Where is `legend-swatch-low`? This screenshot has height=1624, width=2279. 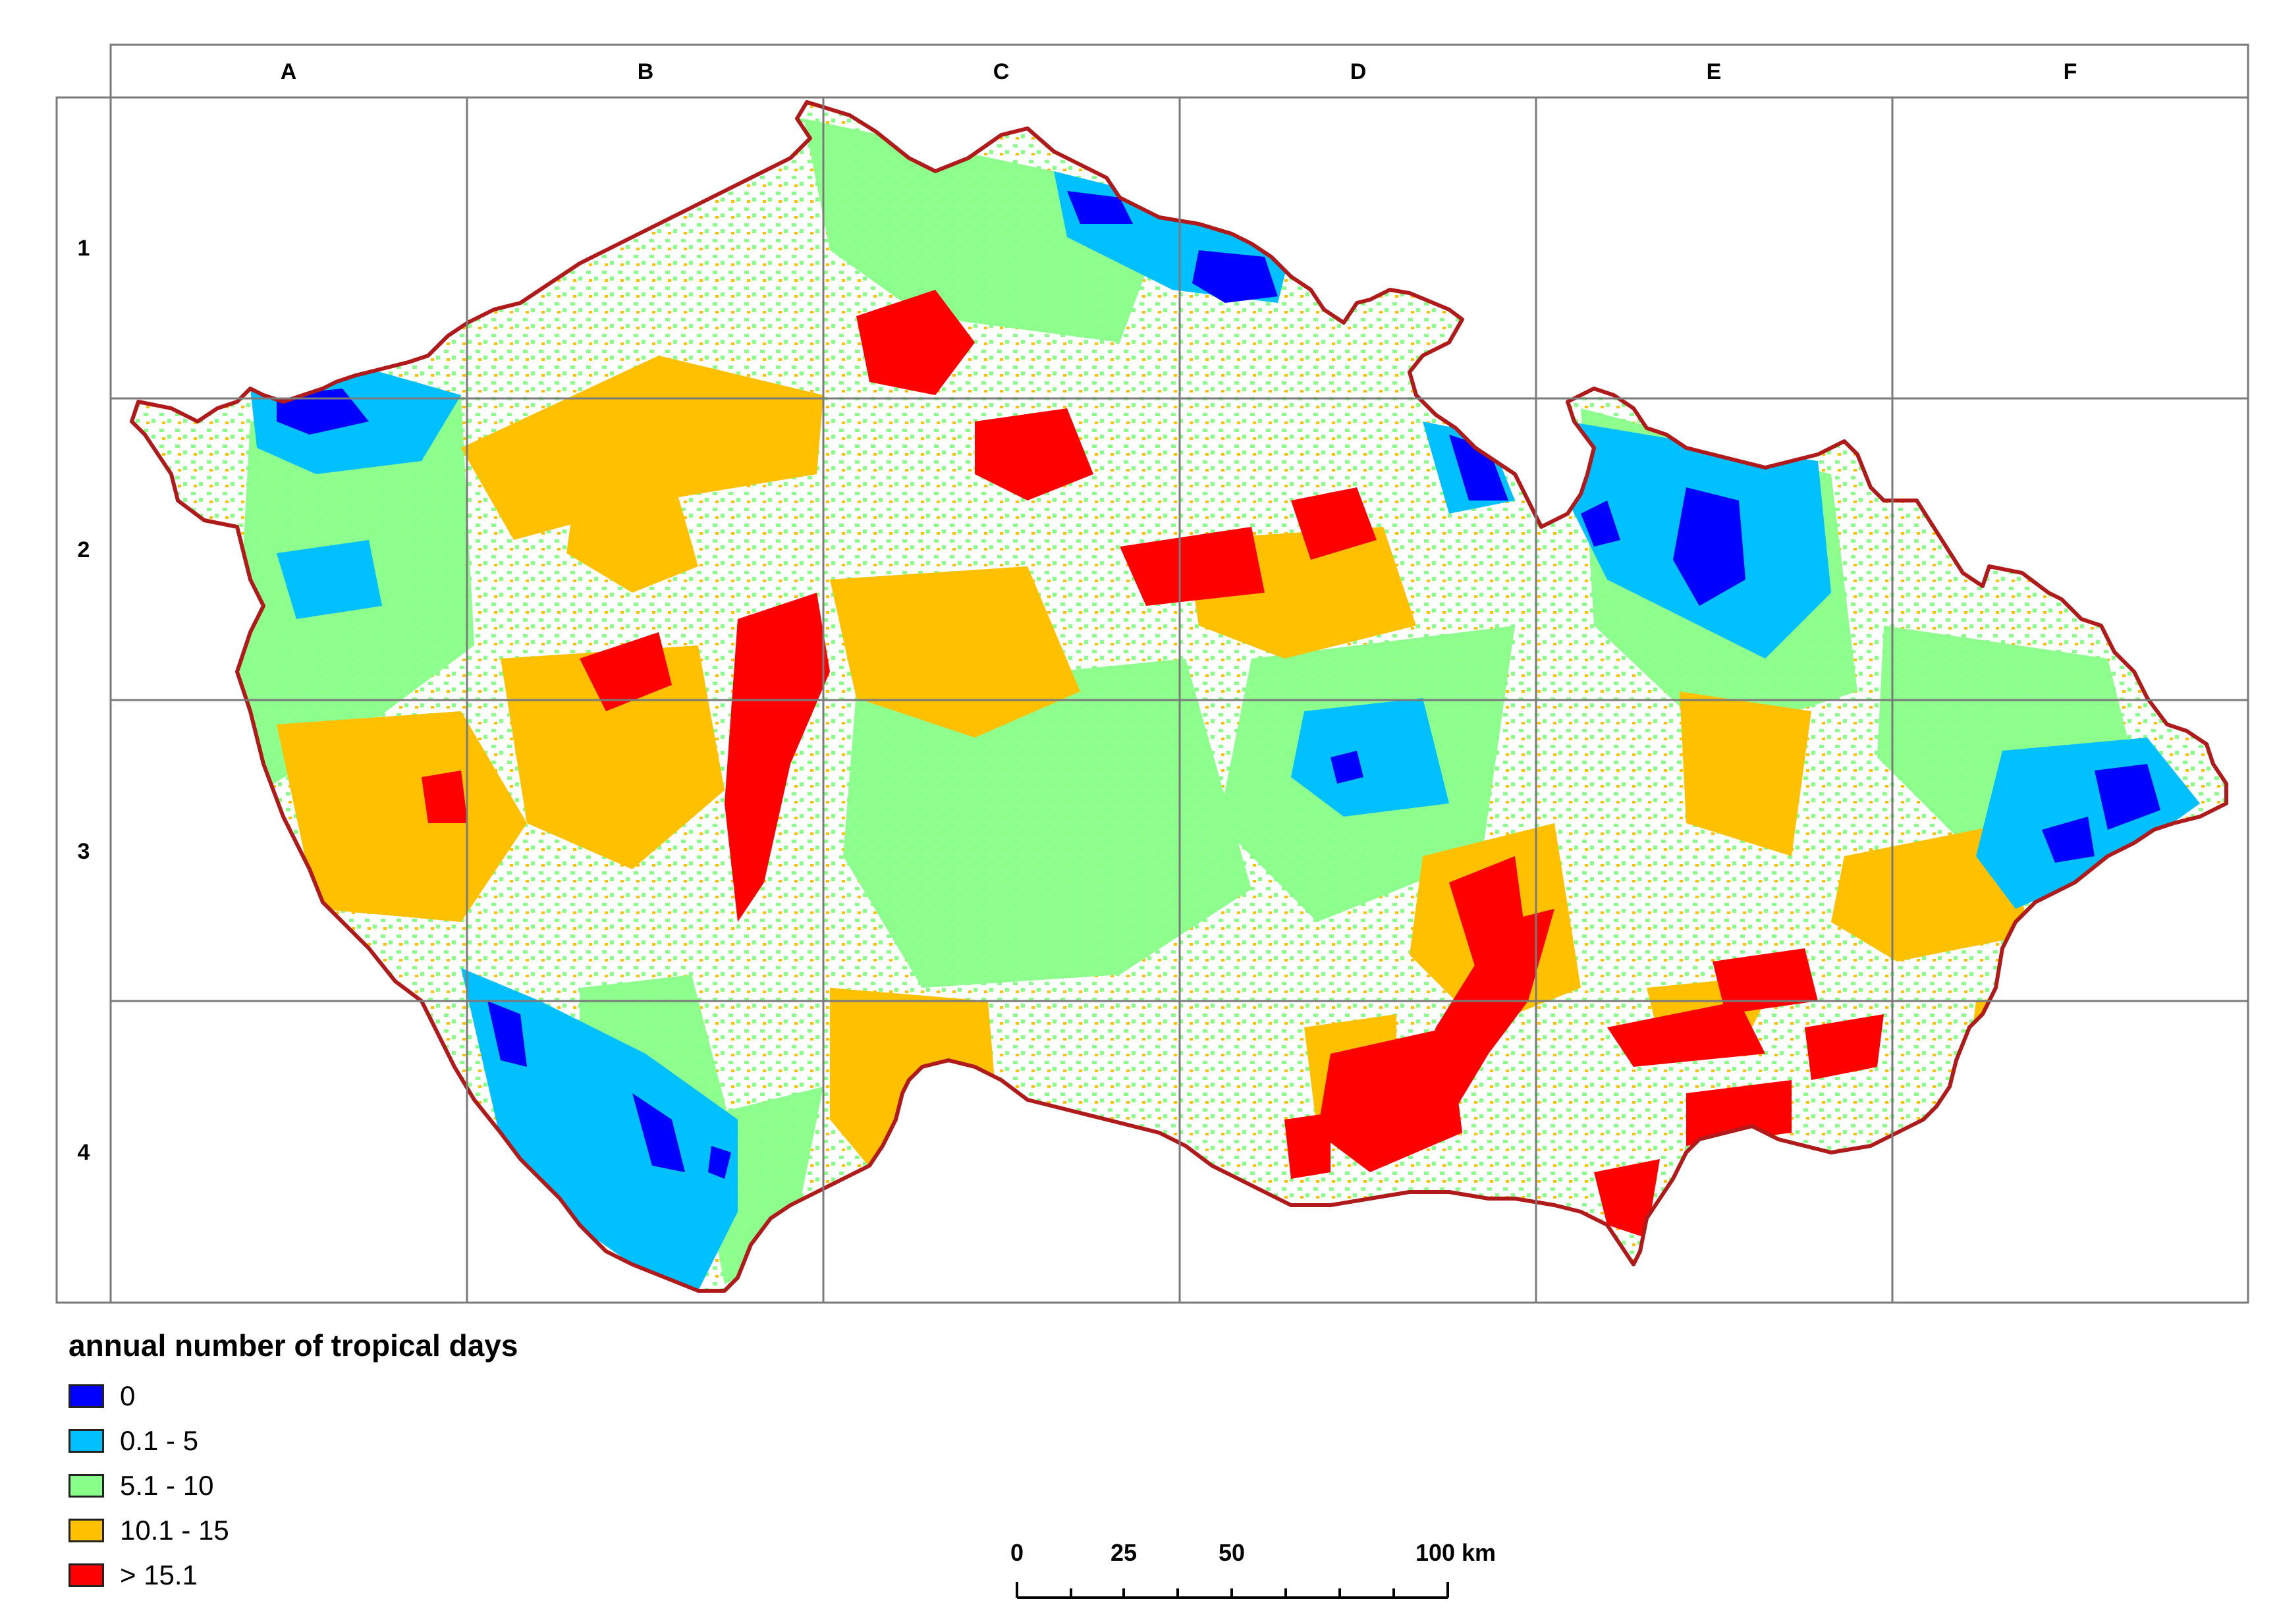 legend-swatch-low is located at coordinates (86, 1441).